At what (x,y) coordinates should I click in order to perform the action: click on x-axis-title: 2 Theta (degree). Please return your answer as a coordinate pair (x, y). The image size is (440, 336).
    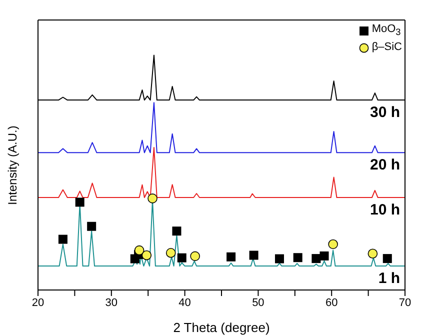
    Looking at the image, I should click on (221, 327).